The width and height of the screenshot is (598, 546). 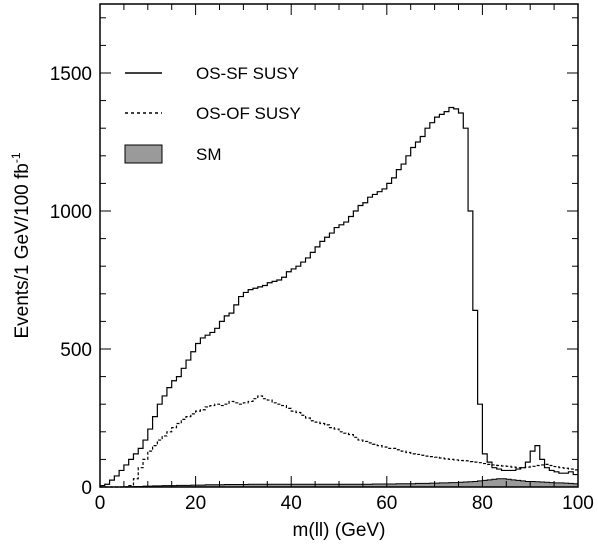 I want to click on series-os-of-susy-histogram, so click(x=339, y=441).